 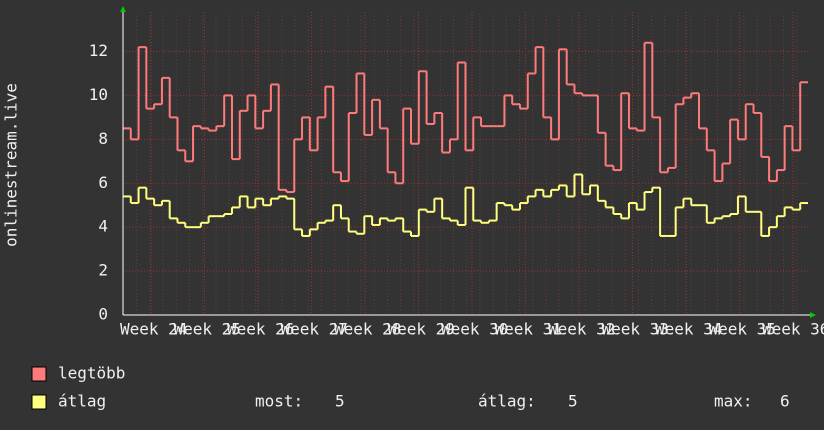 What do you see at coordinates (635, 329) in the screenshot?
I see `x-tick-label: Week 33` at bounding box center [635, 329].